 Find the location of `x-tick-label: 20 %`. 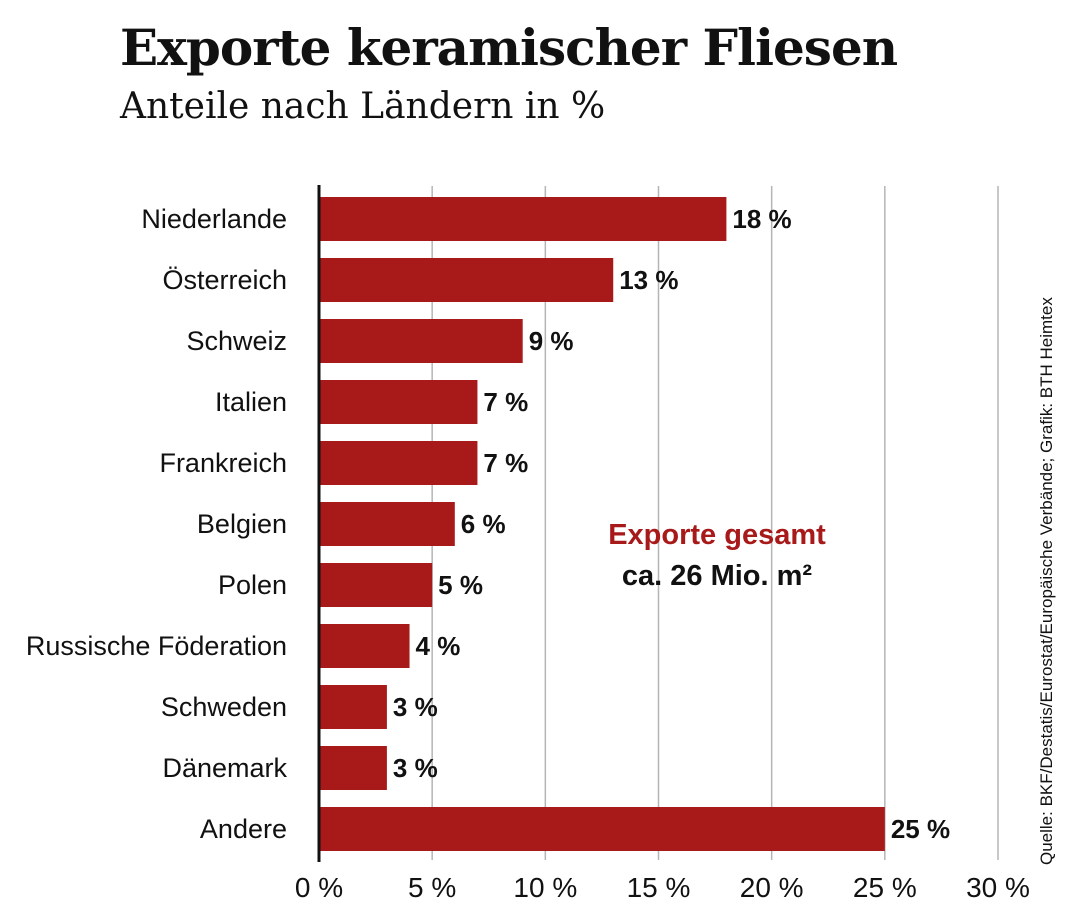

x-tick-label: 20 % is located at coordinates (772, 887).